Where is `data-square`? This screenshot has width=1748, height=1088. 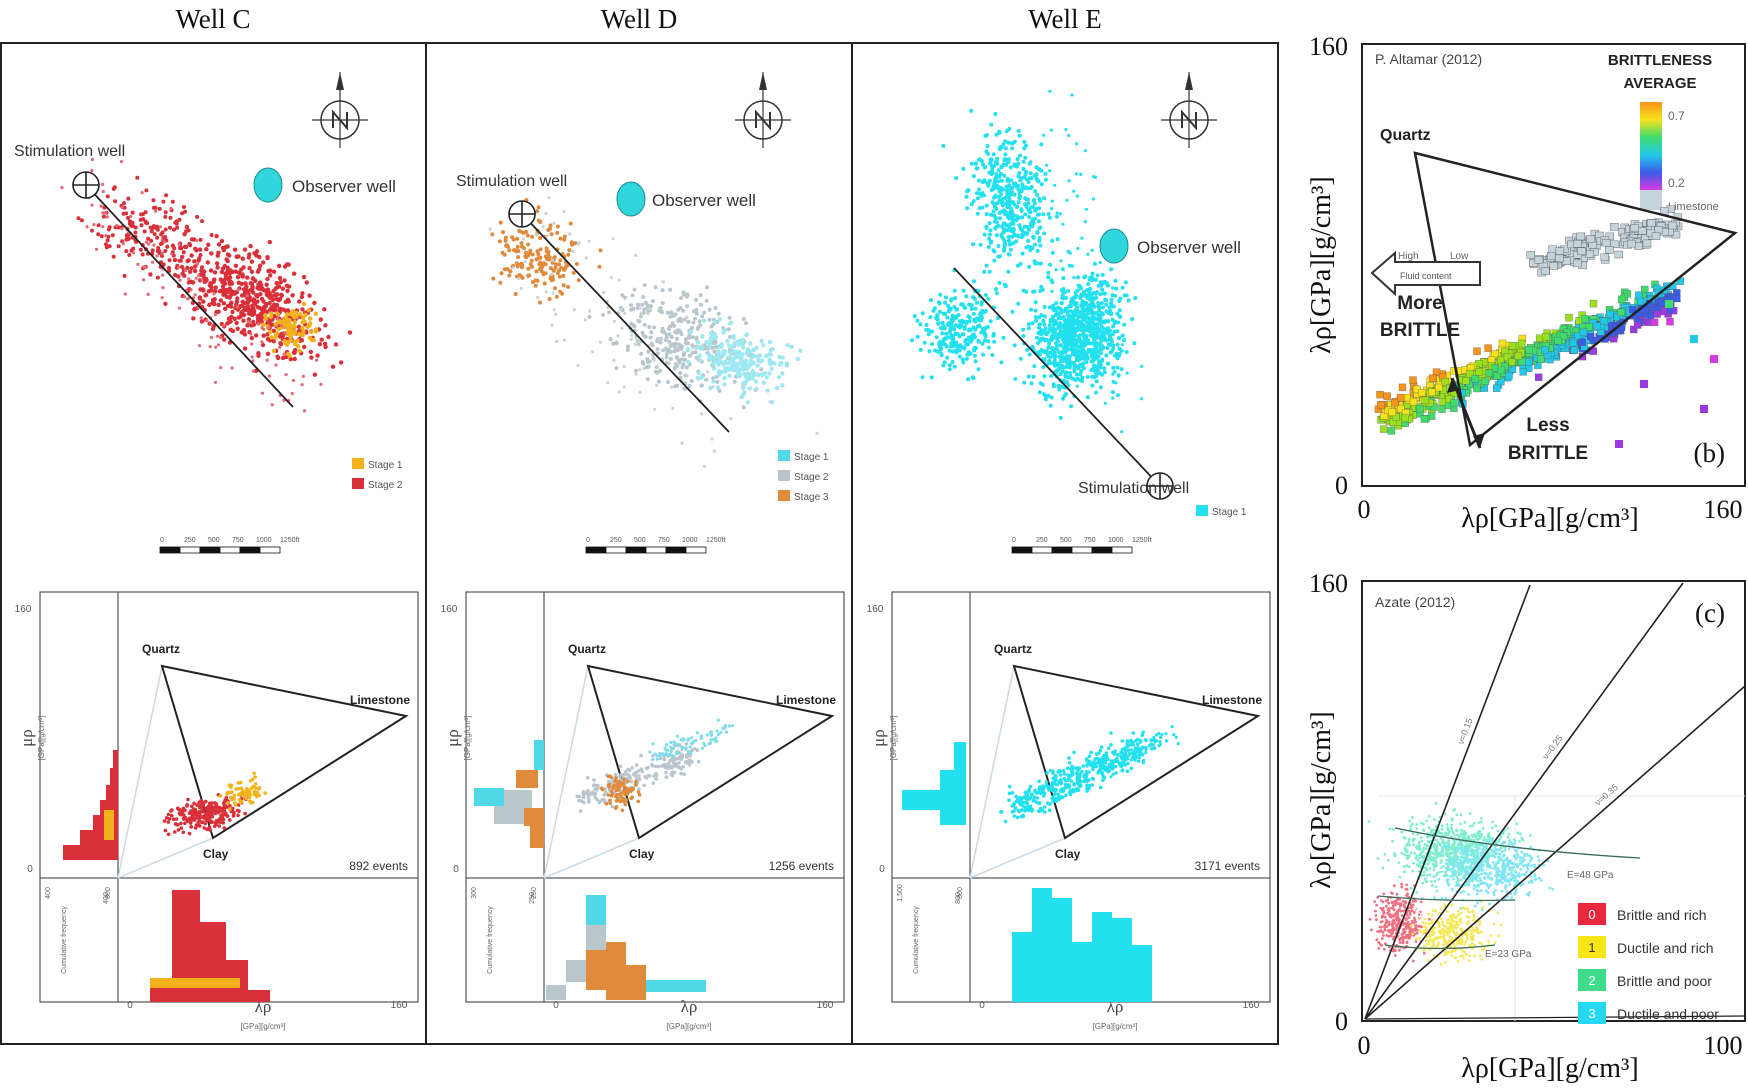
data-square is located at coordinates (1569, 317).